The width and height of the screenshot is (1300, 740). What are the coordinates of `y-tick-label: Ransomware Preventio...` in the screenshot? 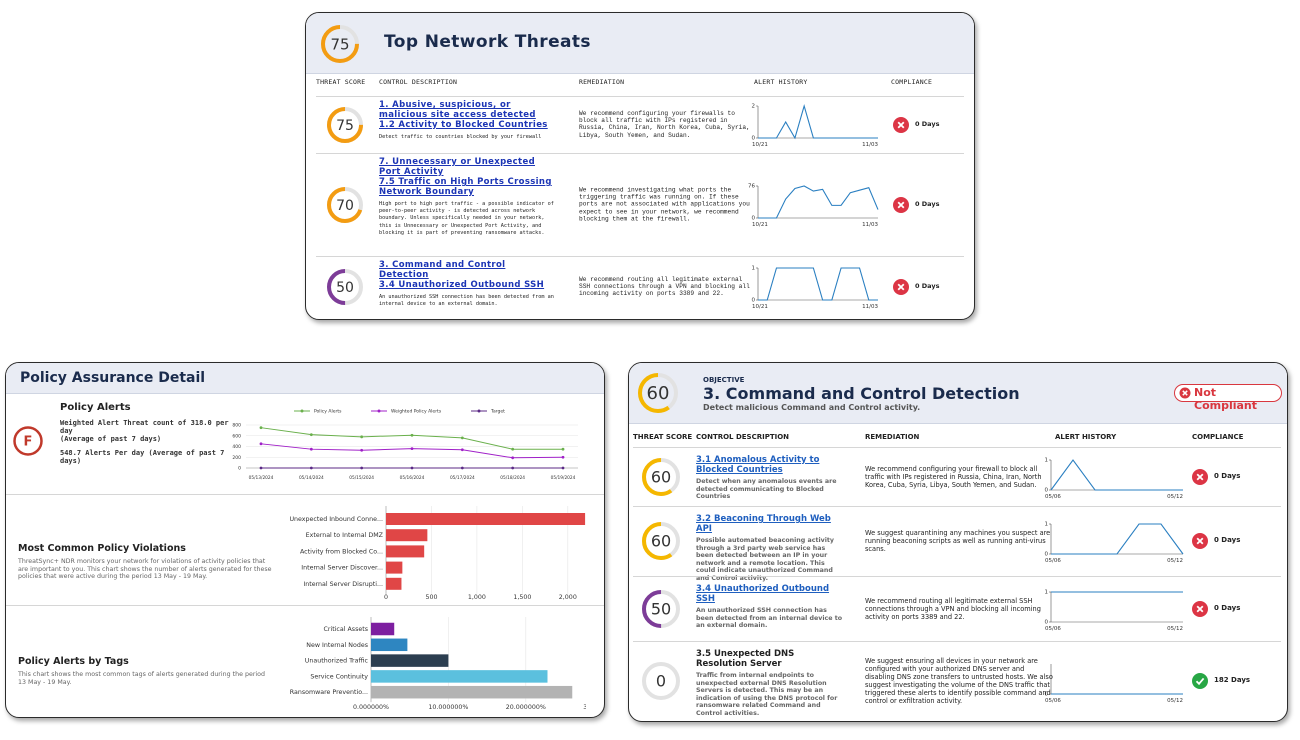 It's located at (329, 692).